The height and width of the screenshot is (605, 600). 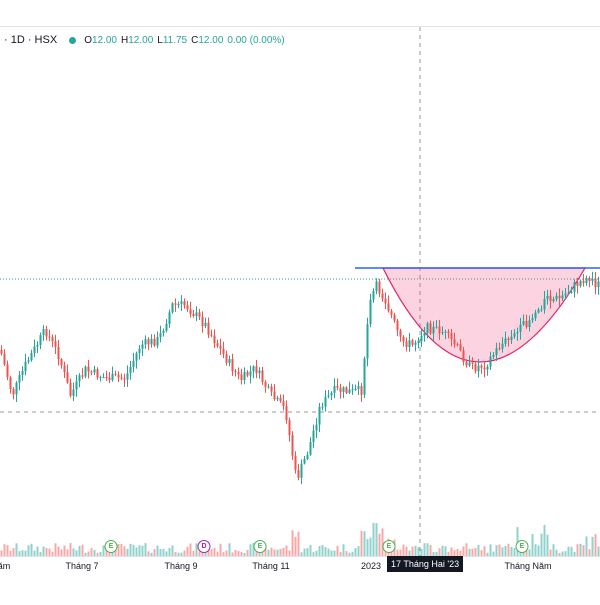 What do you see at coordinates (31, 40) in the screenshot?
I see `symbol-label: · 1D · HSX` at bounding box center [31, 40].